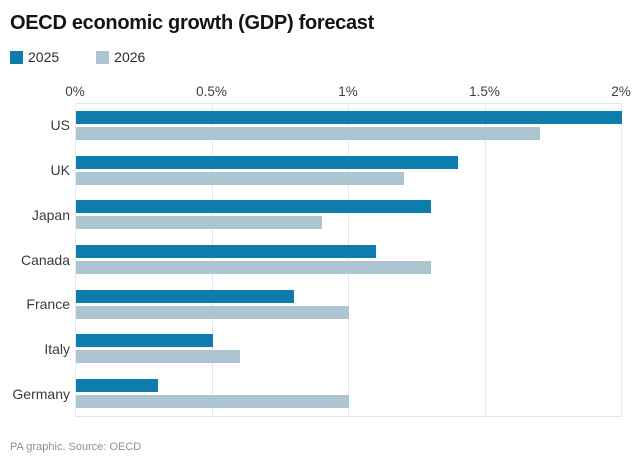 This screenshot has height=463, width=640. What do you see at coordinates (267, 162) in the screenshot?
I see `bar-uk-2025` at bounding box center [267, 162].